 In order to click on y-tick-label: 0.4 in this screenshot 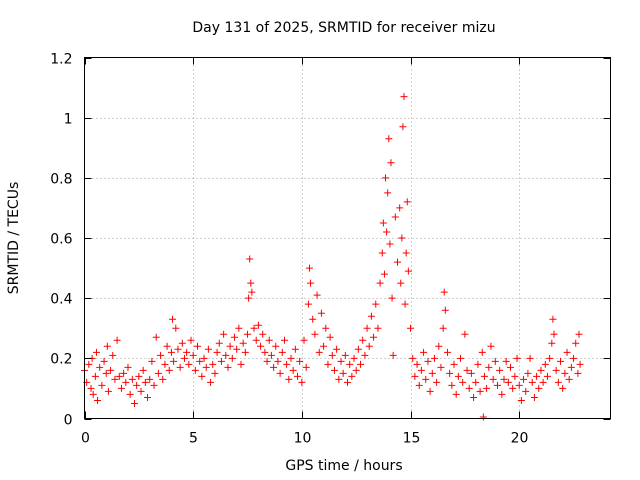, I will do `click(61, 300)`.